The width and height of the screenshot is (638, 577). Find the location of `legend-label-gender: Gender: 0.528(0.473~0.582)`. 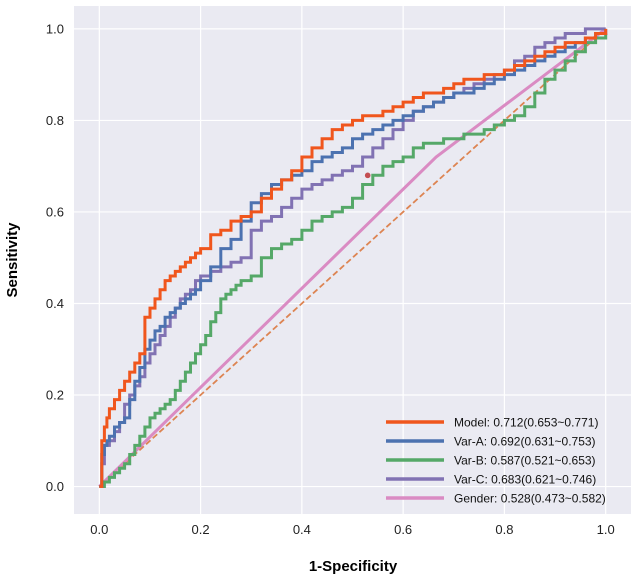

legend-label-gender: Gender: 0.528(0.473~0.582) is located at coordinates (530, 499).